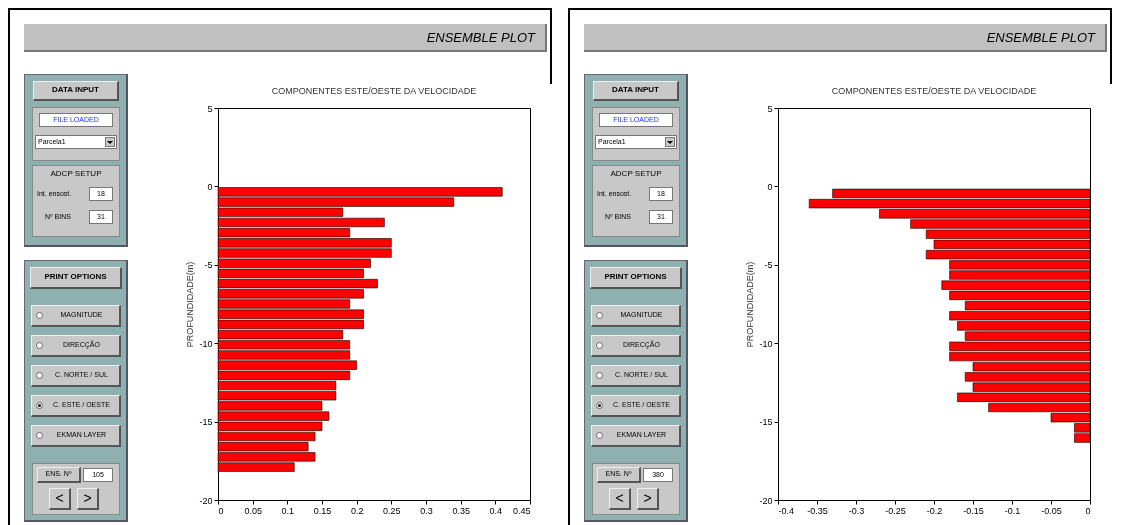 The image size is (1127, 525). I want to click on x-tick-label: 0.35, so click(461, 510).